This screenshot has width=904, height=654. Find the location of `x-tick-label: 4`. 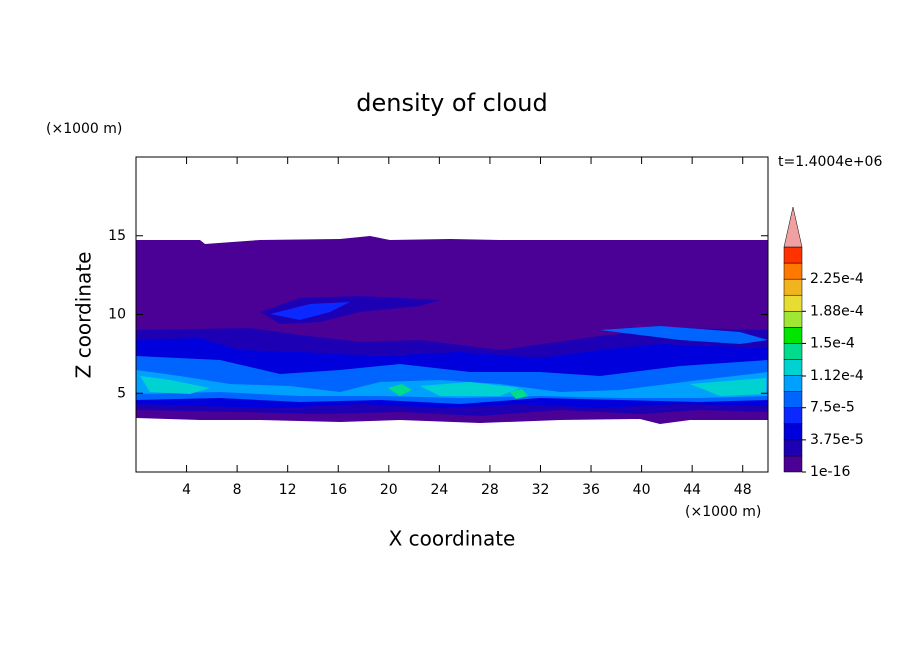

x-tick-label: 4 is located at coordinates (186, 490).